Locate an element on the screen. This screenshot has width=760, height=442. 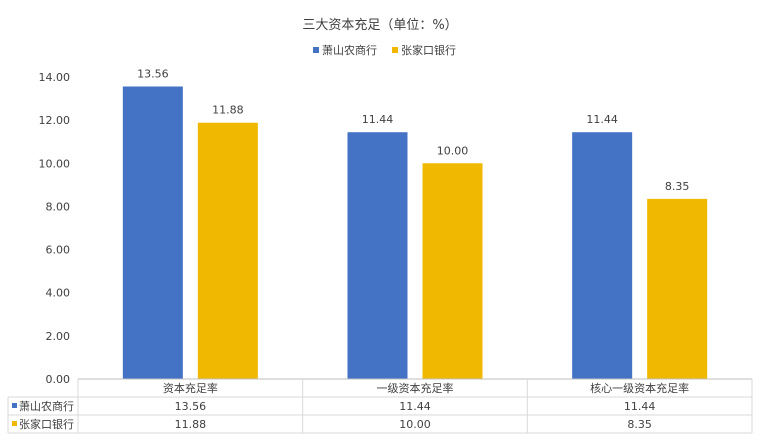
legend: 萧山农商行 张家口银行 is located at coordinates (384, 50).